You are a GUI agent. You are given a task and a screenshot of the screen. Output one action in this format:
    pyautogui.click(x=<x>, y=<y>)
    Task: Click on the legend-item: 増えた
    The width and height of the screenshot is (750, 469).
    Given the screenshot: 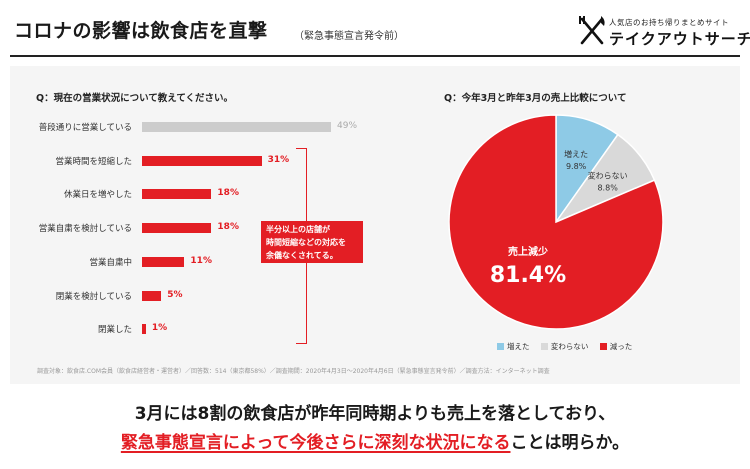 What is the action you would take?
    pyautogui.click(x=513, y=346)
    